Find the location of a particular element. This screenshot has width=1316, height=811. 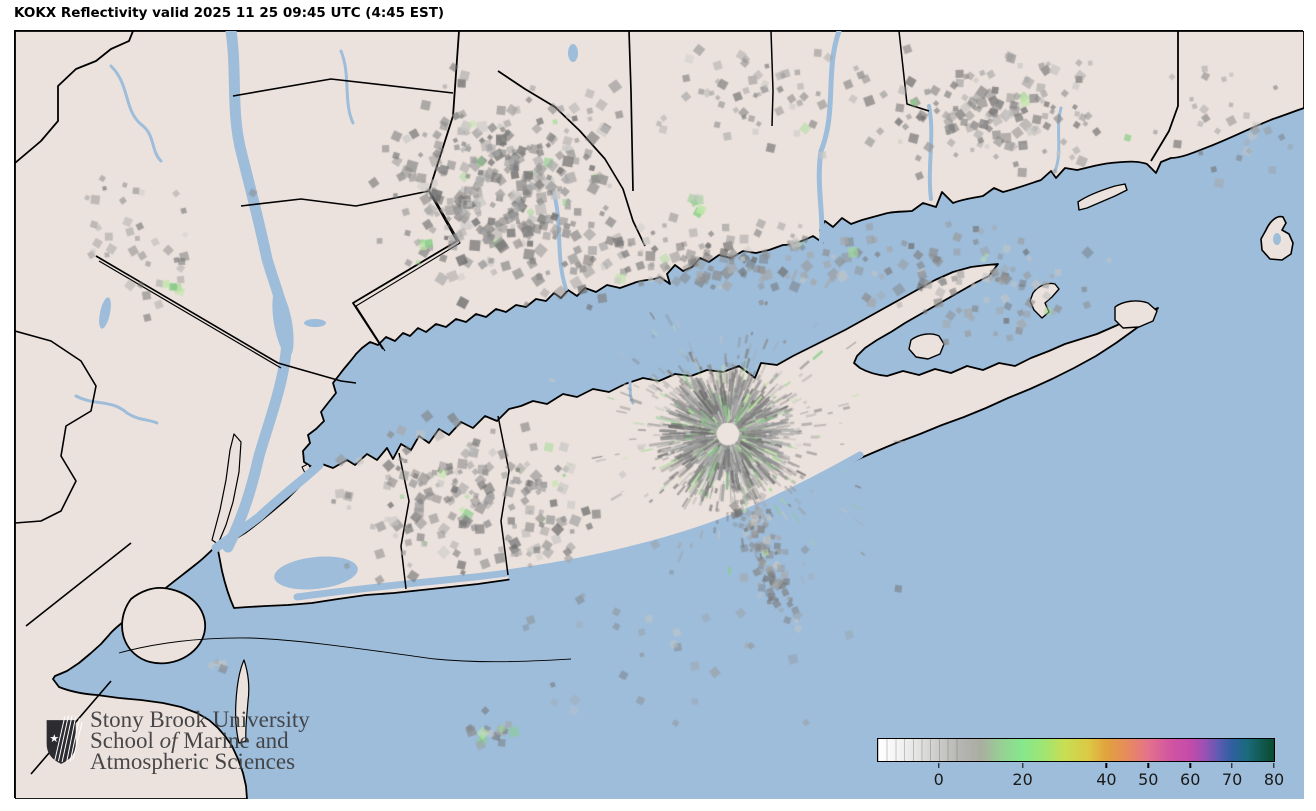

colorbar-tick-label: 50 is located at coordinates (1148, 779).